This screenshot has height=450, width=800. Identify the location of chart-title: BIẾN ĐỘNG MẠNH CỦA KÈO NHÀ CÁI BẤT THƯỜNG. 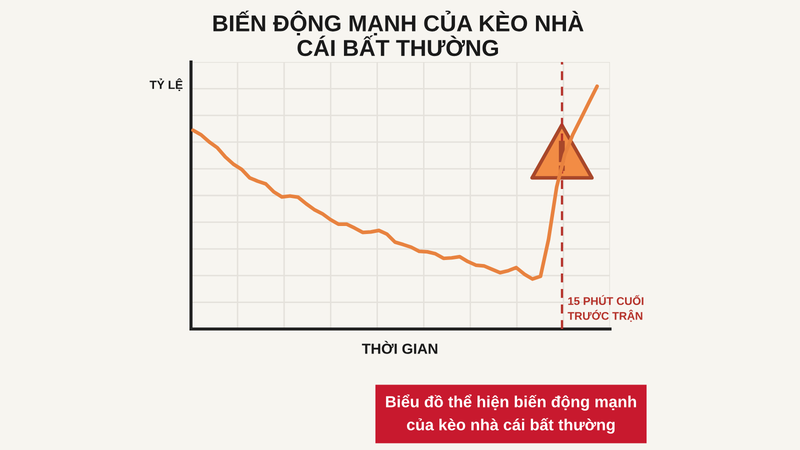
(398, 33).